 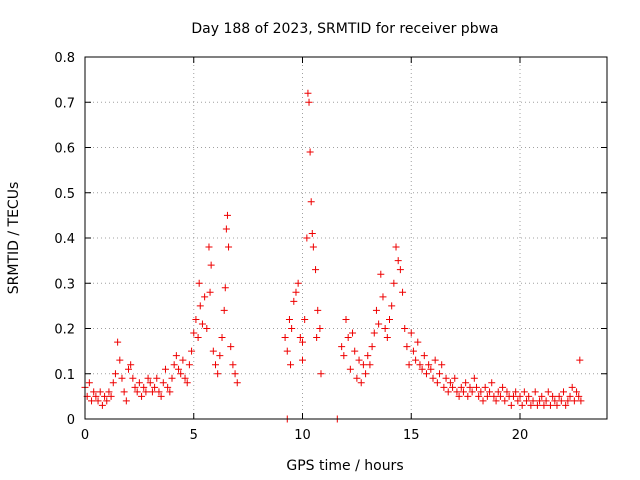 What do you see at coordinates (64, 375) in the screenshot?
I see `y-tick-label: 0.1` at bounding box center [64, 375].